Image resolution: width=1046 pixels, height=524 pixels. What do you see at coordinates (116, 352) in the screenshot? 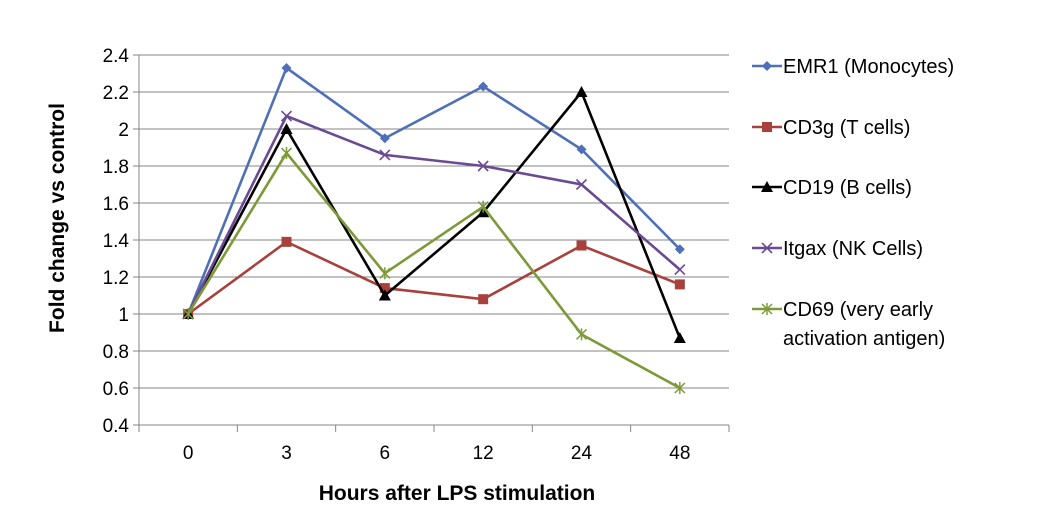
I see `y-tick-label: 0.8` at bounding box center [116, 352].